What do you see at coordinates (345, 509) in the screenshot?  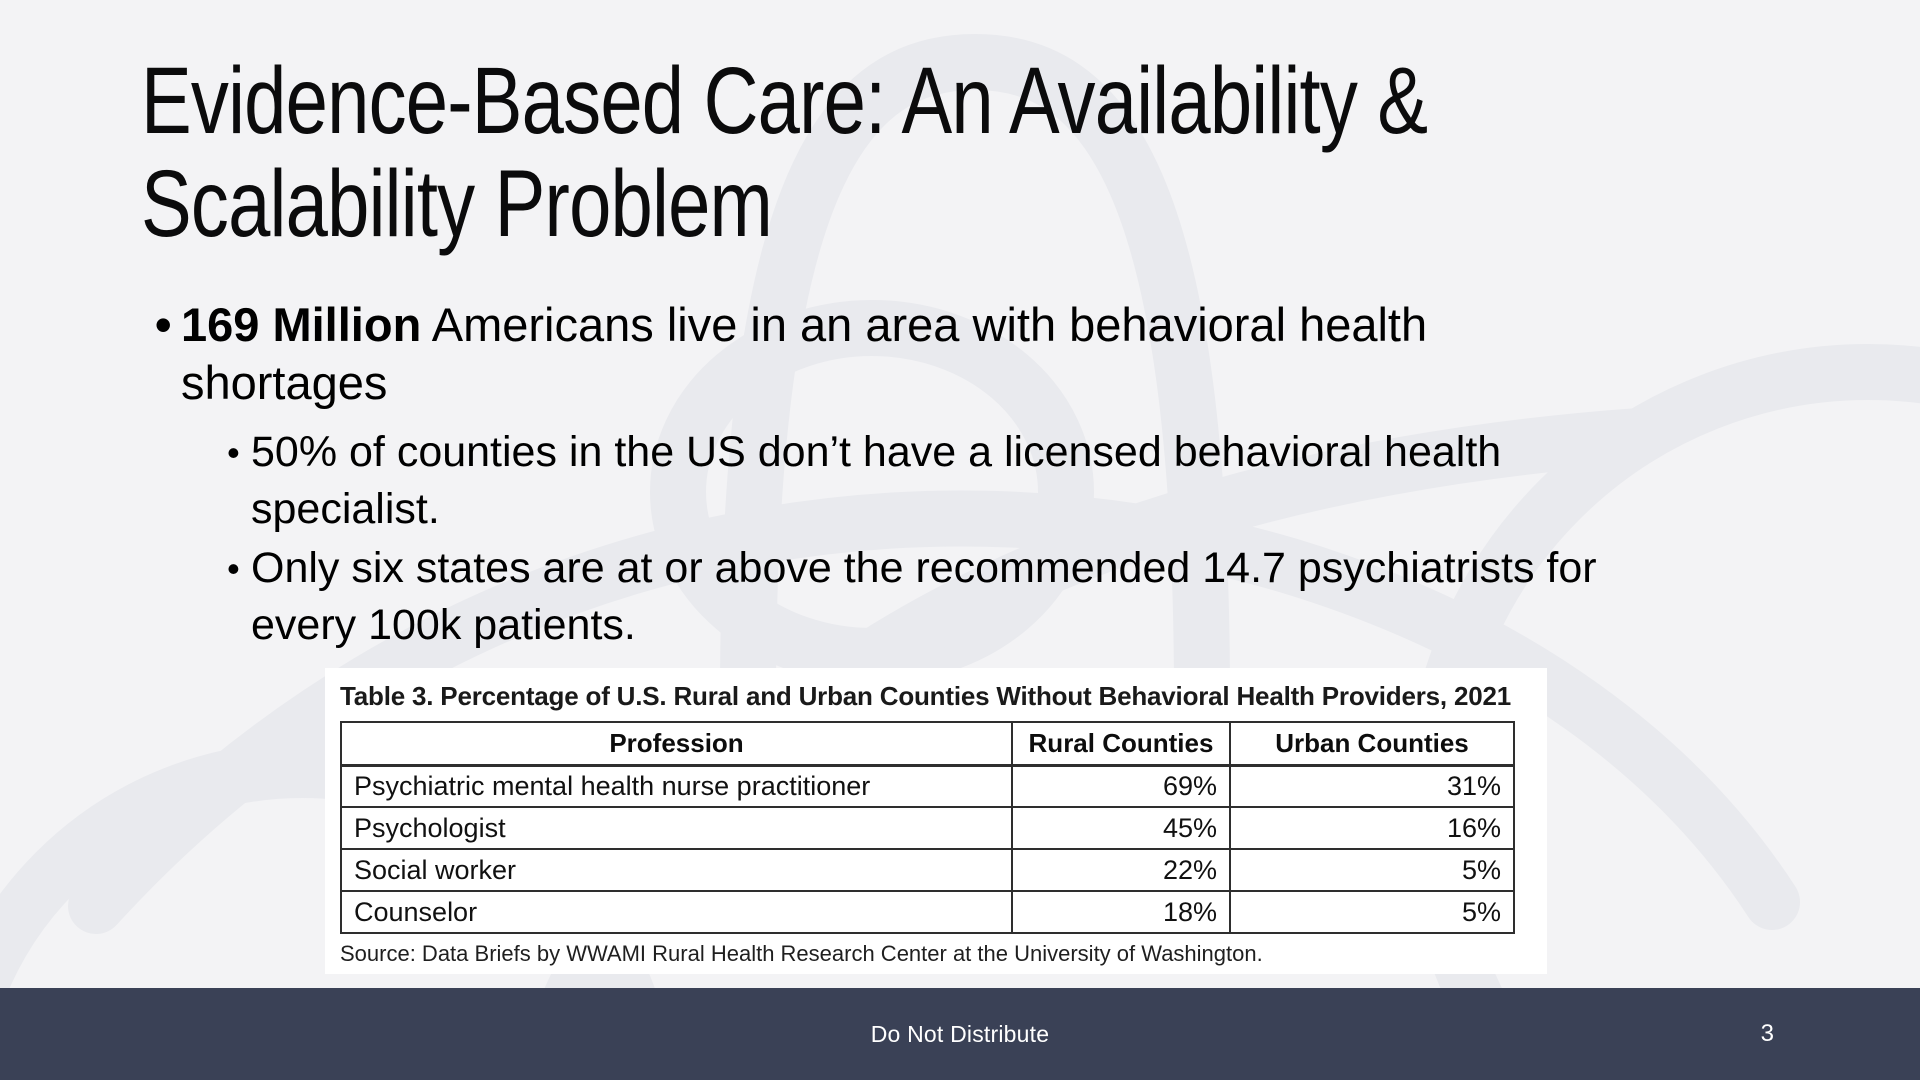 I see `bullet-sub-1-line-2: specialist.` at bounding box center [345, 509].